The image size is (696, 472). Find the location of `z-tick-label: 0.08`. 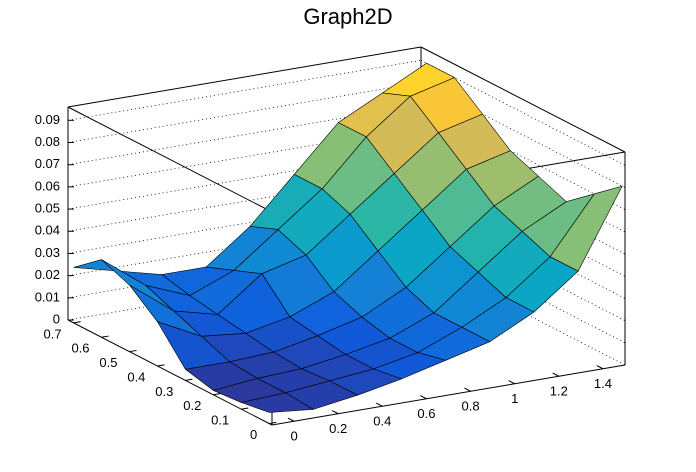

z-tick-label: 0.08 is located at coordinates (47, 141).